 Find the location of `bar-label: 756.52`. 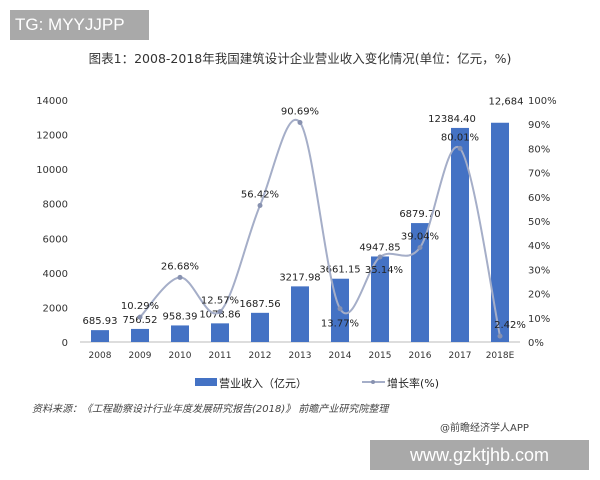

bar-label: 756.52 is located at coordinates (140, 320).